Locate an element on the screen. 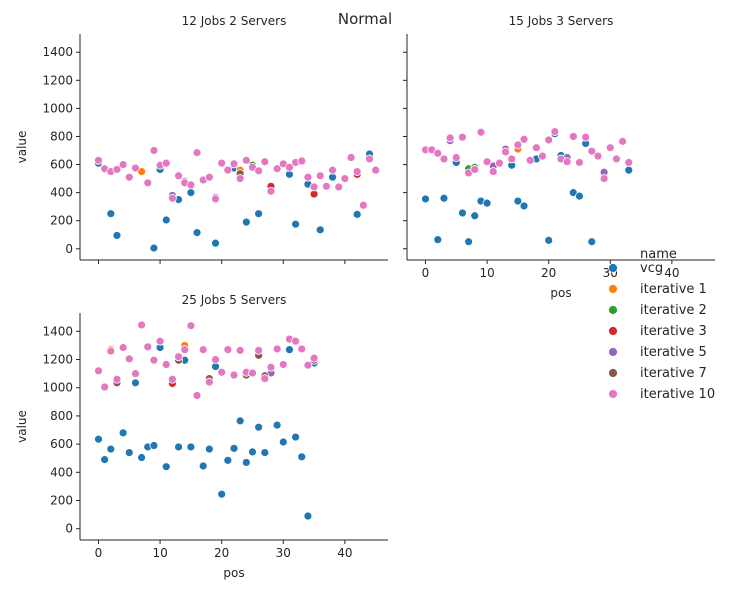 This screenshot has width=730, height=600. legend-entry-iterative-10: iterative 10 is located at coordinates (661, 394).